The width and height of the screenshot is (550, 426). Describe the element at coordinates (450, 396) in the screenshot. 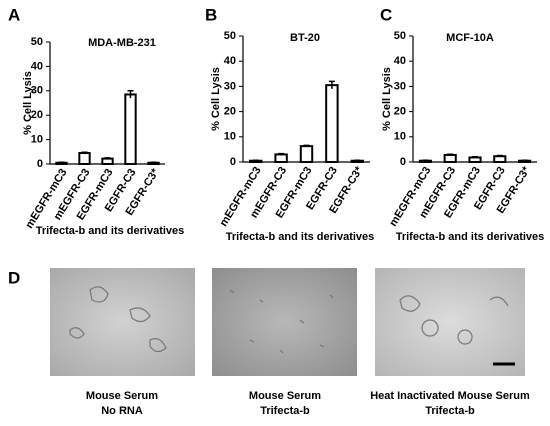

I see `image-caption: Heat Inactivated Mouse Serum` at that location.